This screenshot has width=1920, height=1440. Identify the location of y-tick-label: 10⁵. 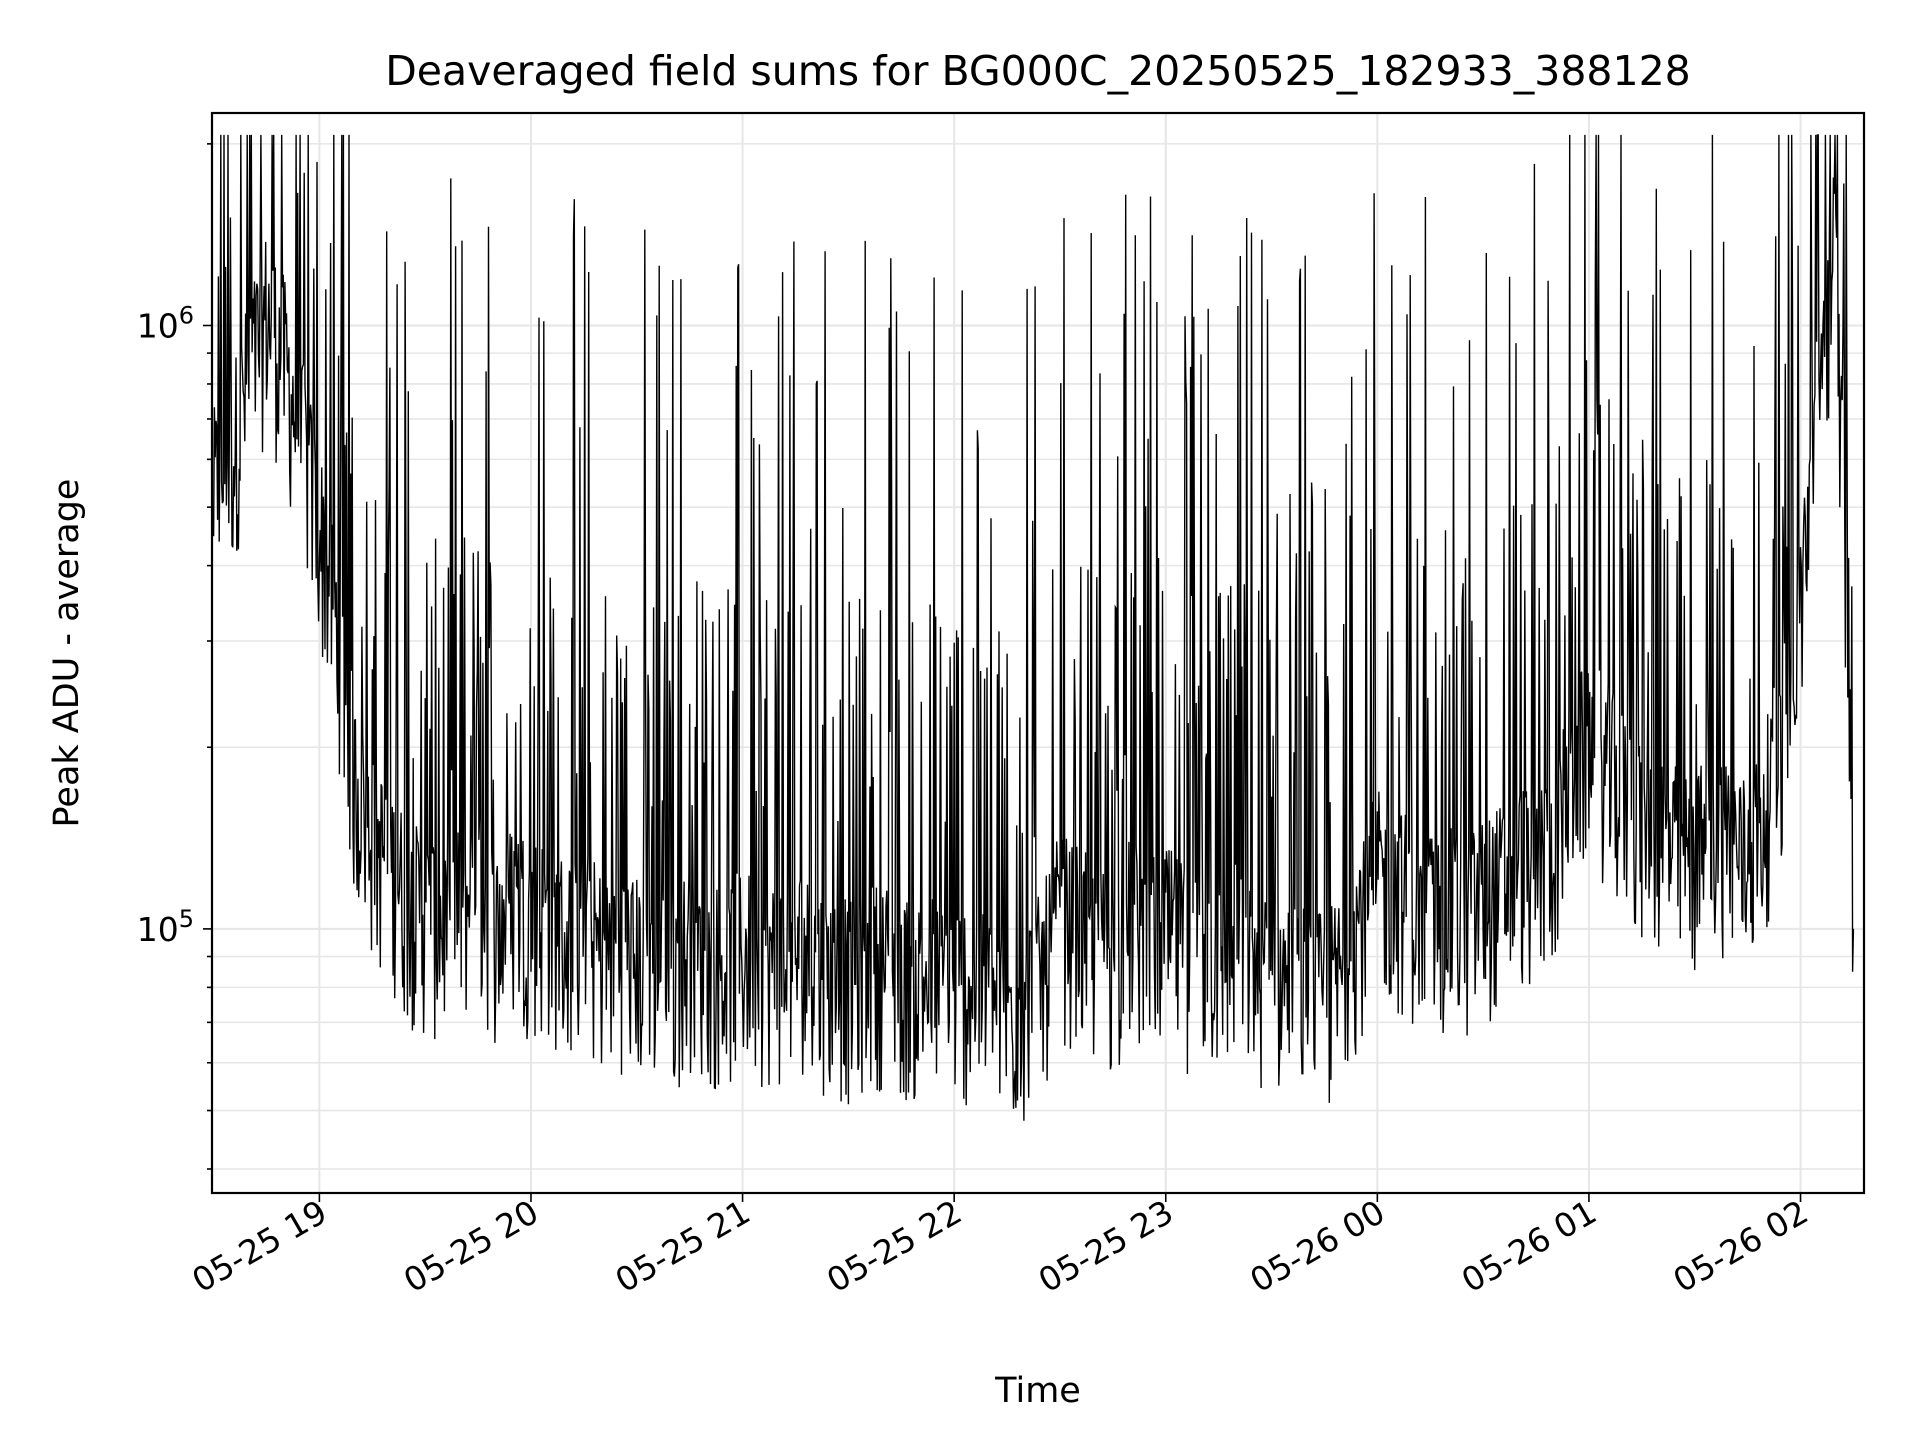
(165, 927).